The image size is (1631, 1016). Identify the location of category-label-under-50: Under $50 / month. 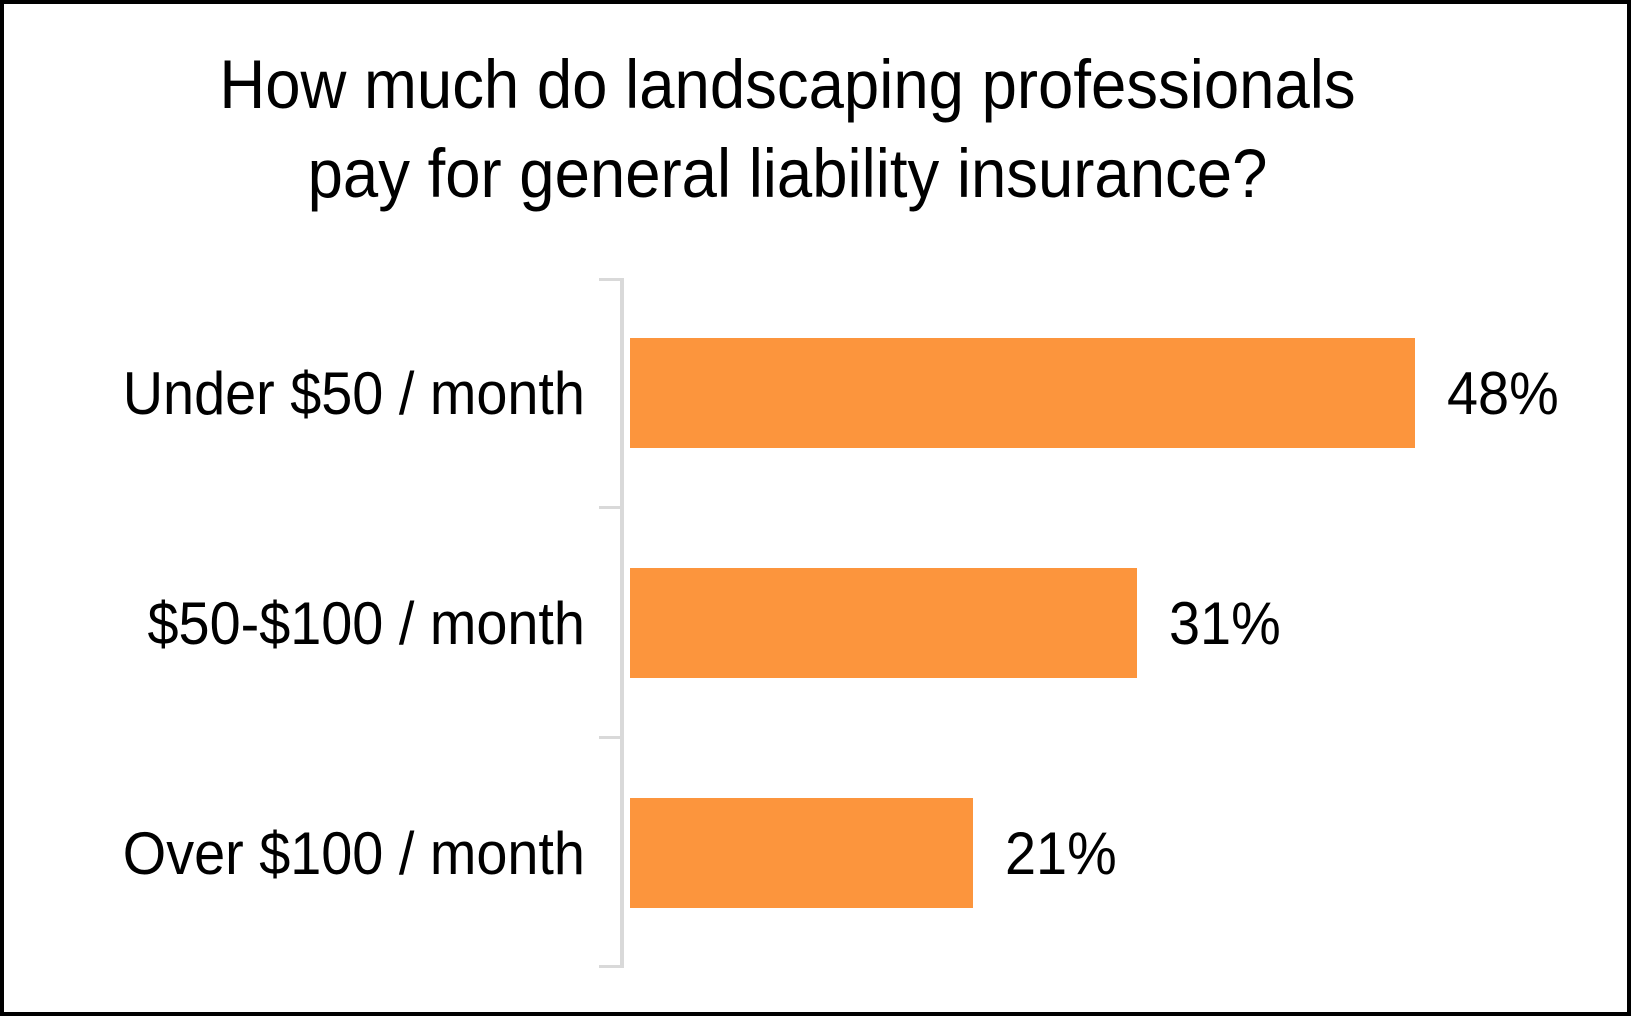
(353, 393).